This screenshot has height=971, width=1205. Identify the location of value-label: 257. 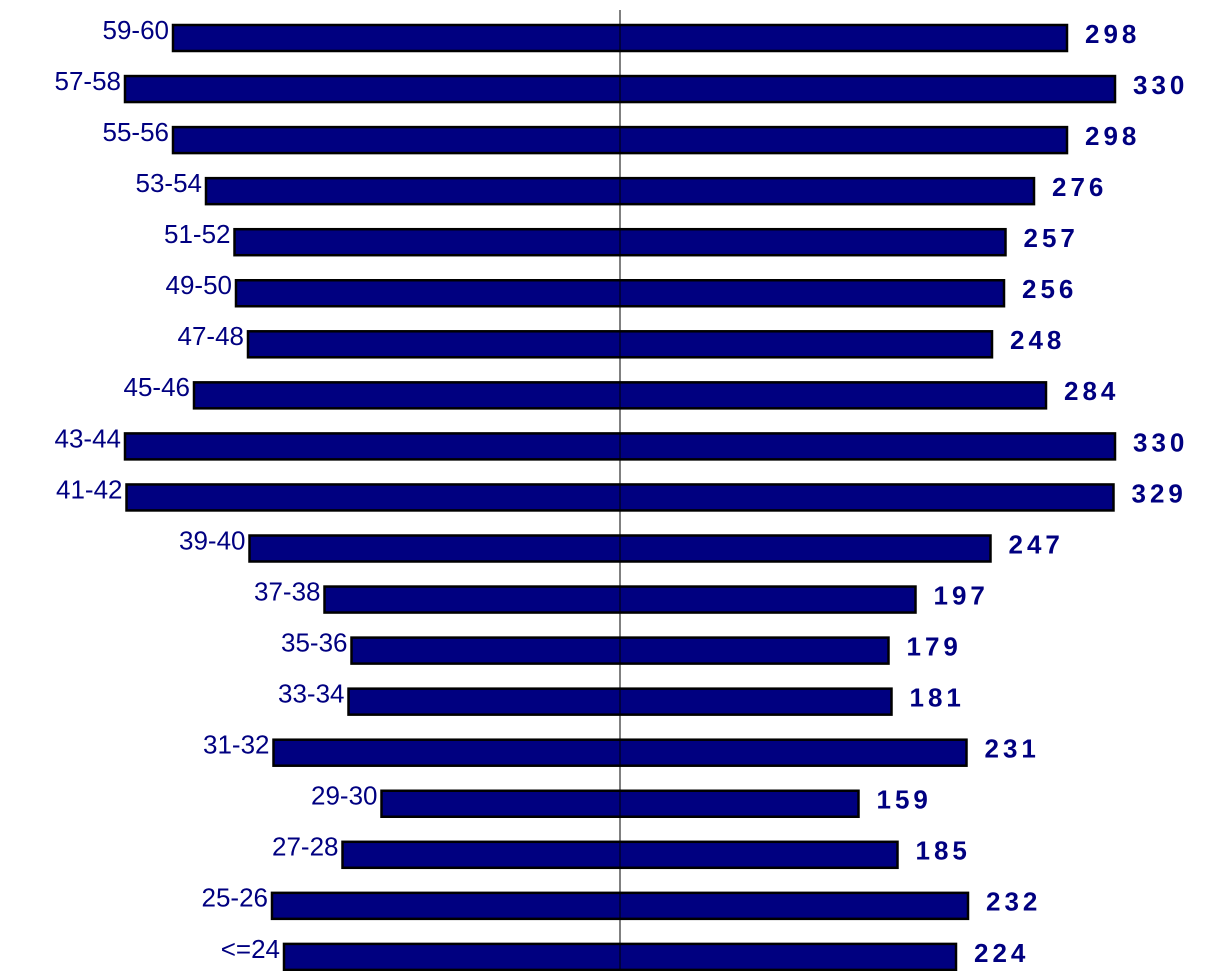
(1051, 238).